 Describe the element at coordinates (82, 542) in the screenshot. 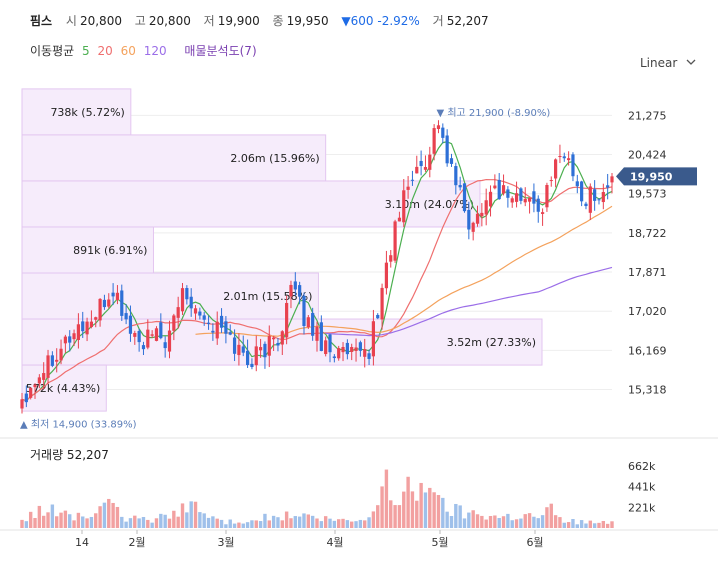

I see `x-axis-label: 14` at that location.